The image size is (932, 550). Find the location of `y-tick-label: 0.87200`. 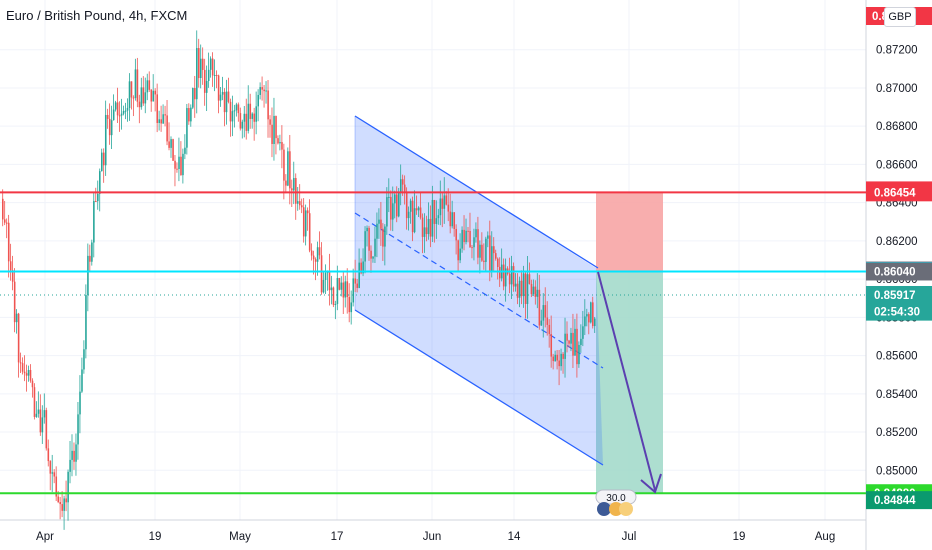

y-tick-label: 0.87200 is located at coordinates (897, 51).